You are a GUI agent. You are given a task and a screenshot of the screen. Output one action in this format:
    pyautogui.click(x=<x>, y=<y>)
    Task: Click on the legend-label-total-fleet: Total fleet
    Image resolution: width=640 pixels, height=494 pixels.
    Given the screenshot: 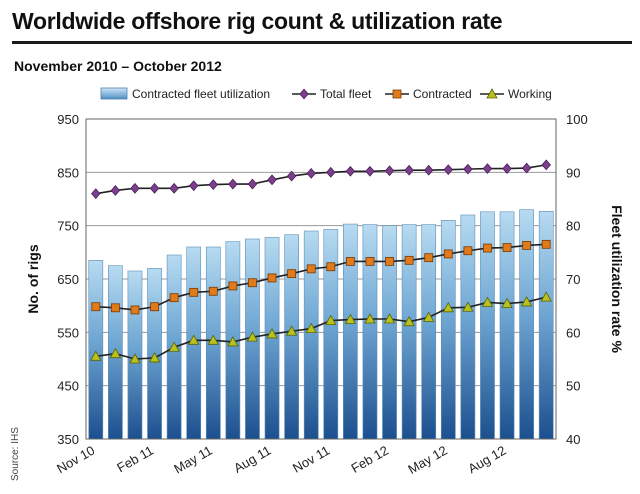 What is the action you would take?
    pyautogui.click(x=346, y=94)
    